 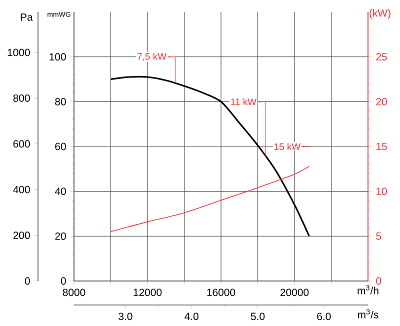 I want to click on y2-tick-label: 25, so click(x=381, y=57).